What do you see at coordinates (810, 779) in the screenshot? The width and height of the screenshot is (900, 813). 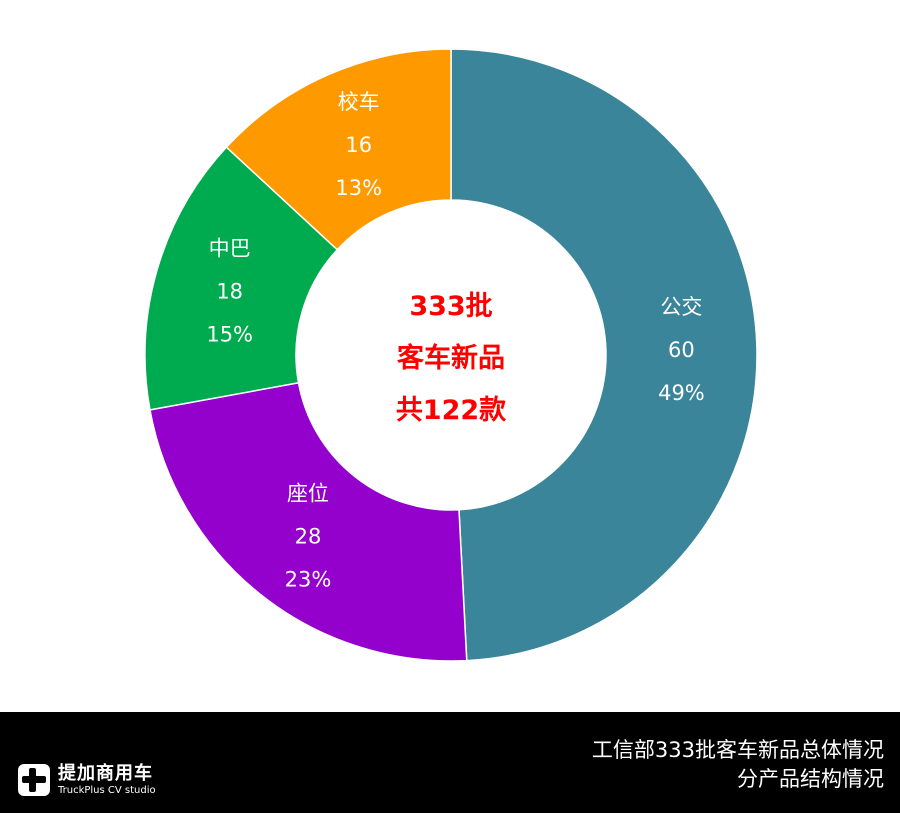 I see `caption-line-2: 分产品结构情况` at bounding box center [810, 779].